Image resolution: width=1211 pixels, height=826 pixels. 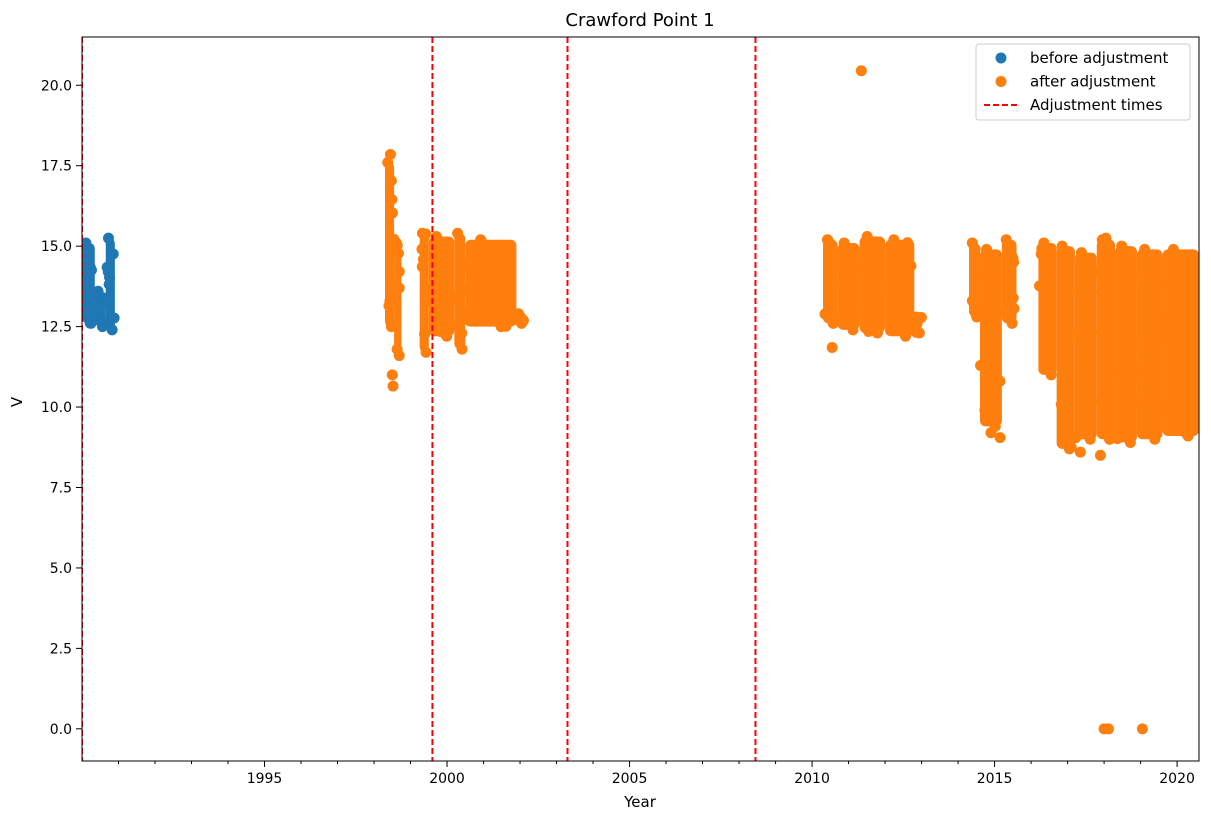 I want to click on y-tick-label-2: 5.0, so click(x=61, y=569).